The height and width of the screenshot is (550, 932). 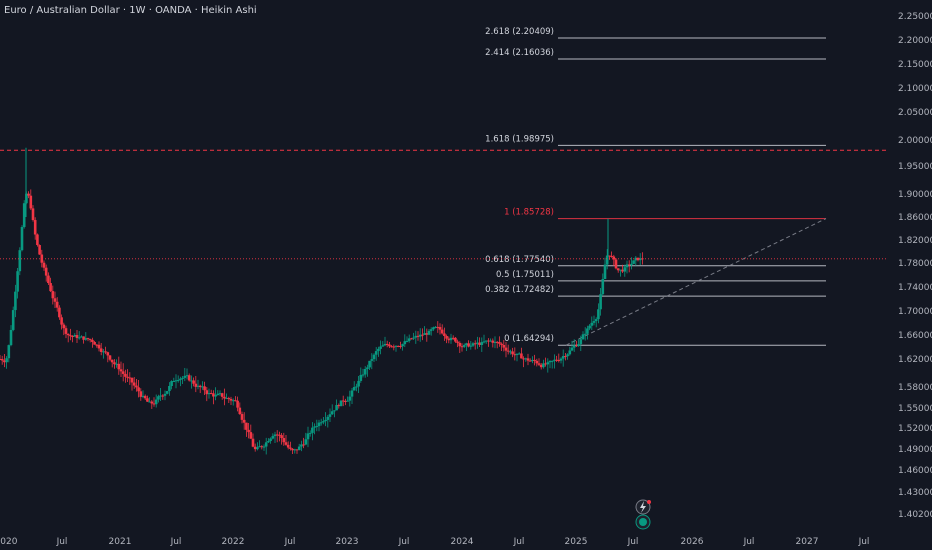 I want to click on price-axis-tick: 2.20000, so click(x=915, y=41).